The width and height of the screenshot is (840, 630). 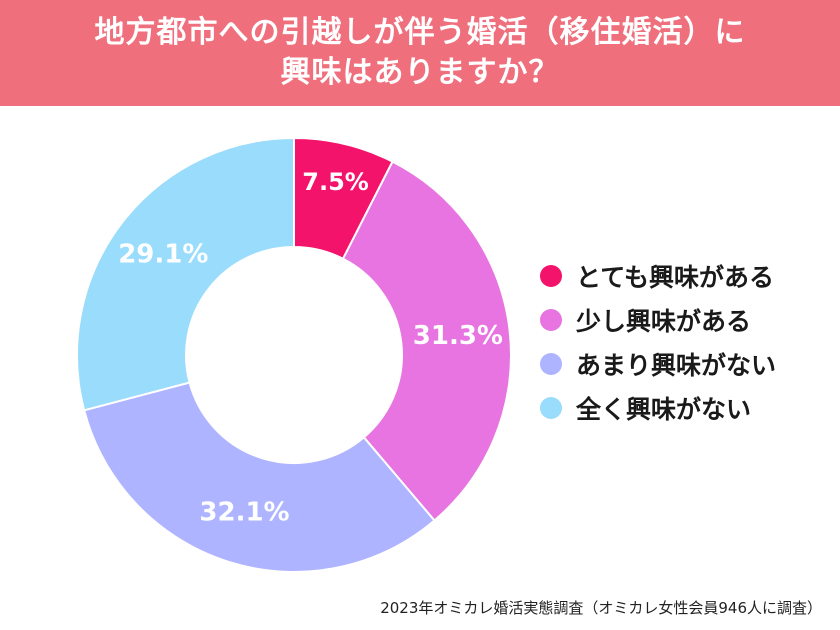 I want to click on legend-item: 全く興味がない, so click(x=658, y=408).